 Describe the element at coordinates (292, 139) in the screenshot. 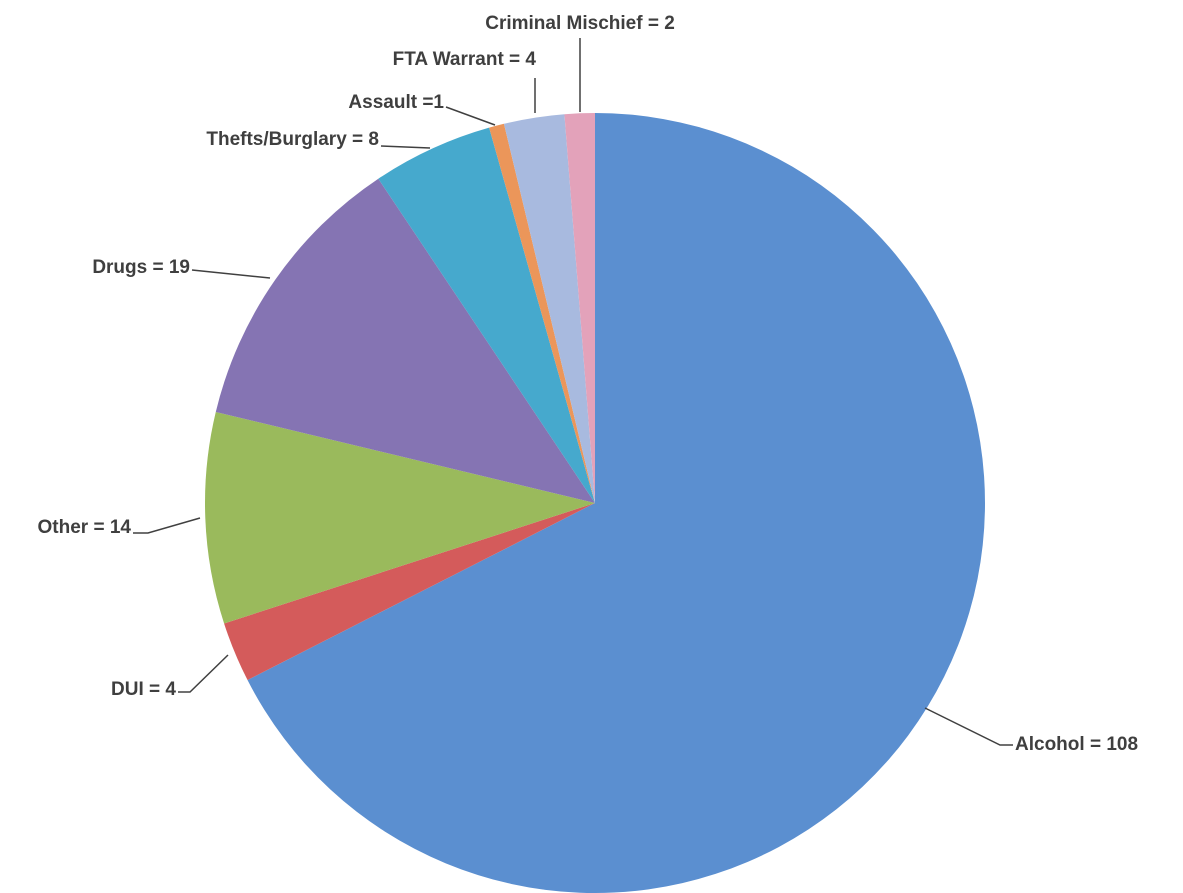

I see `slice-label: Thefts/Burglary = 8` at that location.